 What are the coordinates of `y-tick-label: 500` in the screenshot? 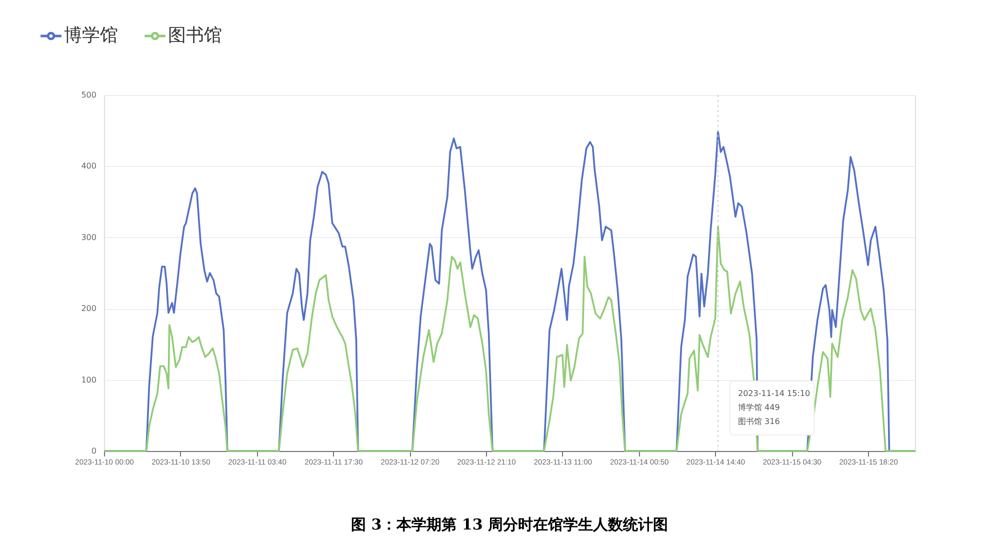 It's located at (88, 95).